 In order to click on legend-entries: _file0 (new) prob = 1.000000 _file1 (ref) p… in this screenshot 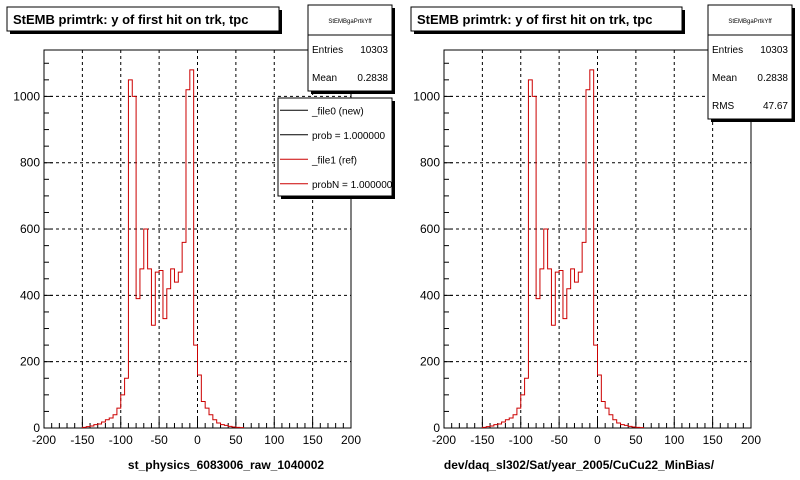, I will do `click(336, 148)`.